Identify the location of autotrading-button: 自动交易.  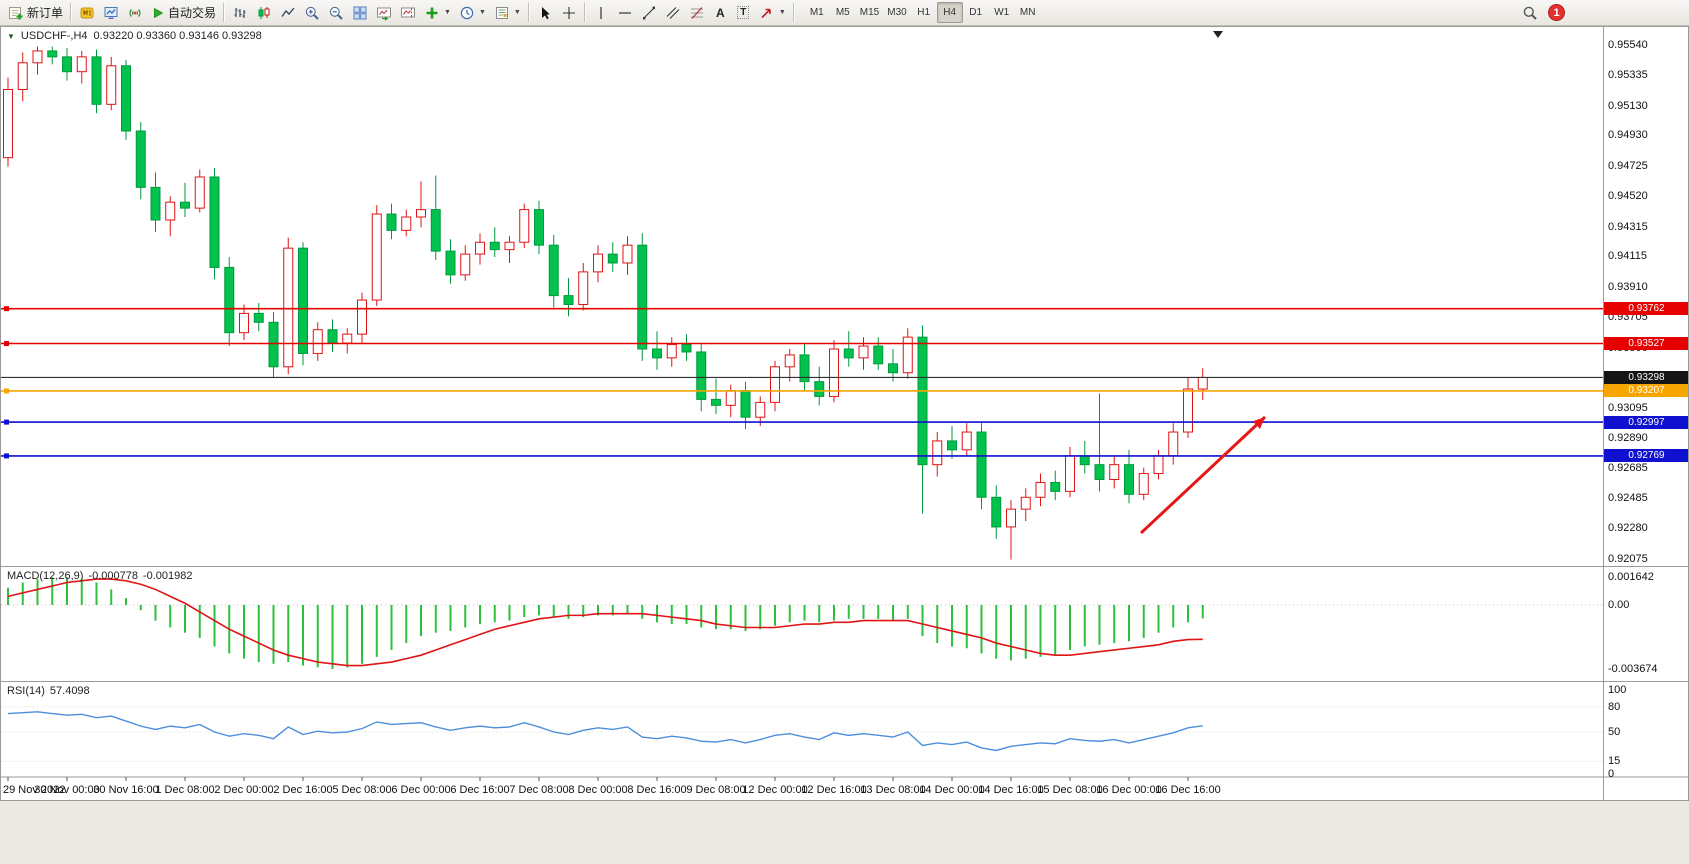
(183, 12).